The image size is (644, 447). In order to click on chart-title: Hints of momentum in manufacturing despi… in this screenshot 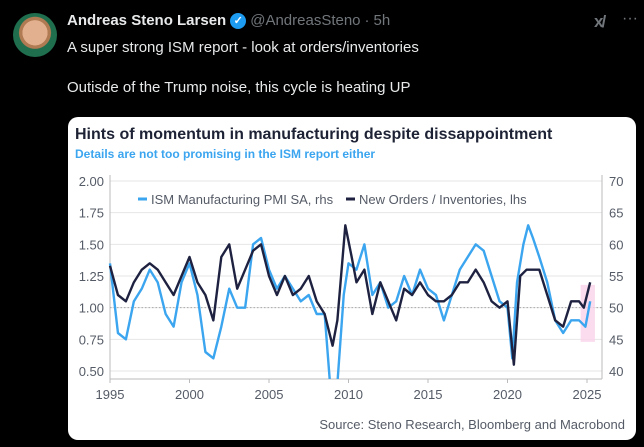, I will do `click(314, 134)`.